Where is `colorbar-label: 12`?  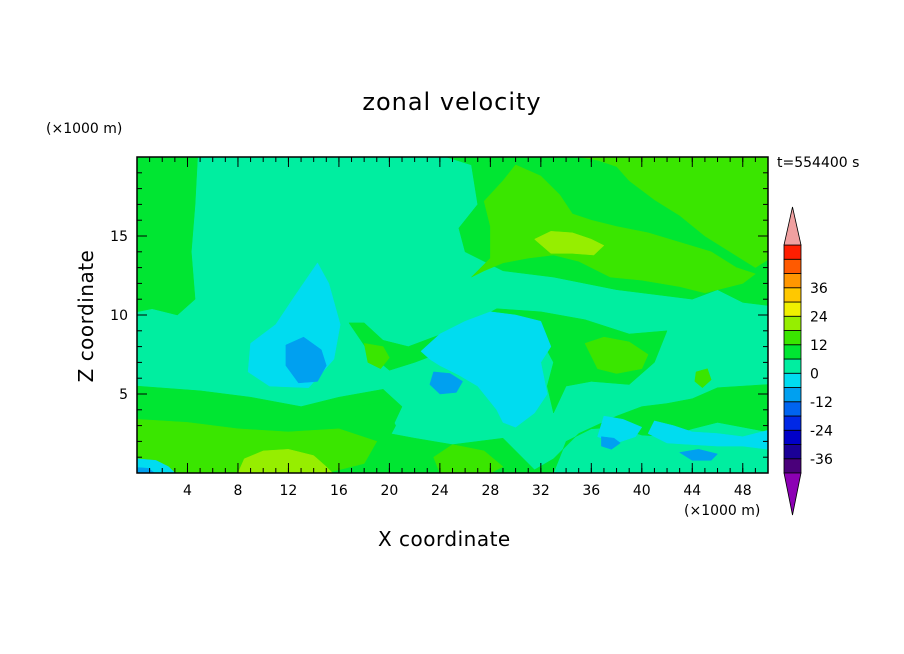 colorbar-label: 12 is located at coordinates (819, 346).